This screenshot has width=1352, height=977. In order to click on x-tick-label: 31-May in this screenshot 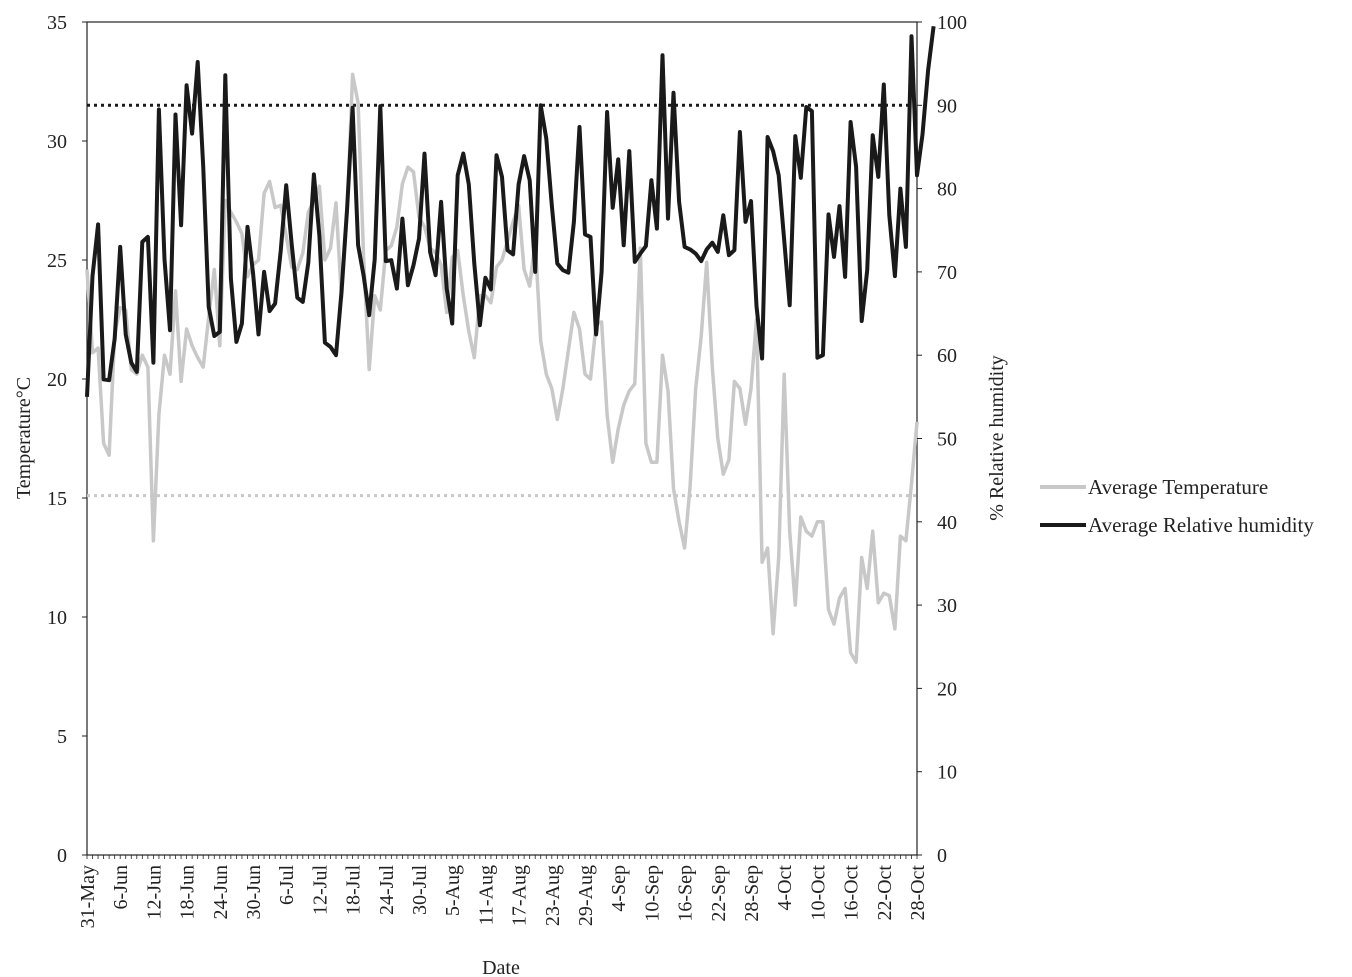, I will do `click(88, 896)`.